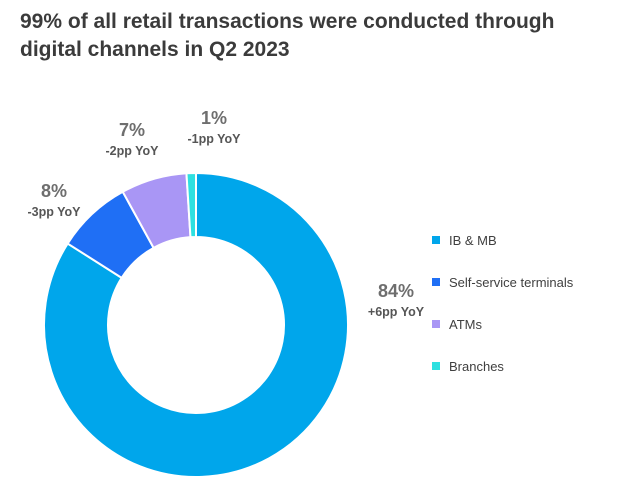 Image resolution: width=624 pixels, height=486 pixels. What do you see at coordinates (502, 240) in the screenshot?
I see `legend-item: IB & MB` at bounding box center [502, 240].